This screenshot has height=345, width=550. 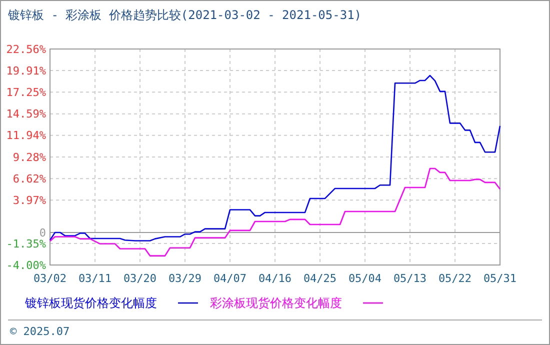 I want to click on x-tick-label: 05/22, so click(x=455, y=278).